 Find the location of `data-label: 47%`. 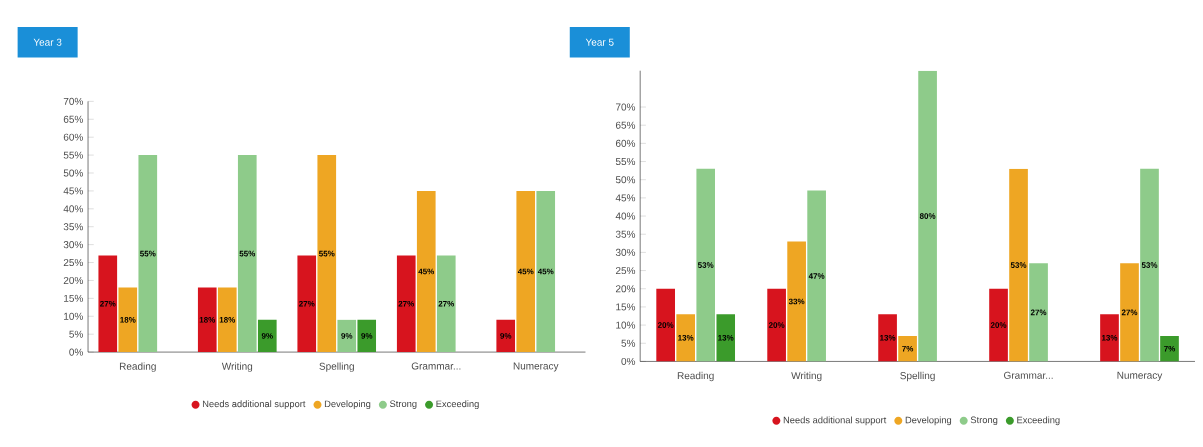

data-label: 47% is located at coordinates (816, 276).